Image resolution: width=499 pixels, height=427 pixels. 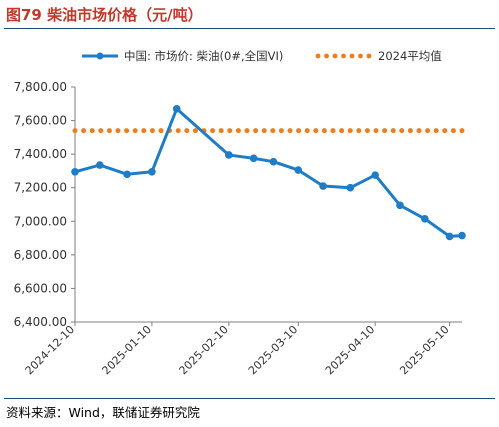 I want to click on x-tick-label: 2024-12-10, so click(x=50, y=350).